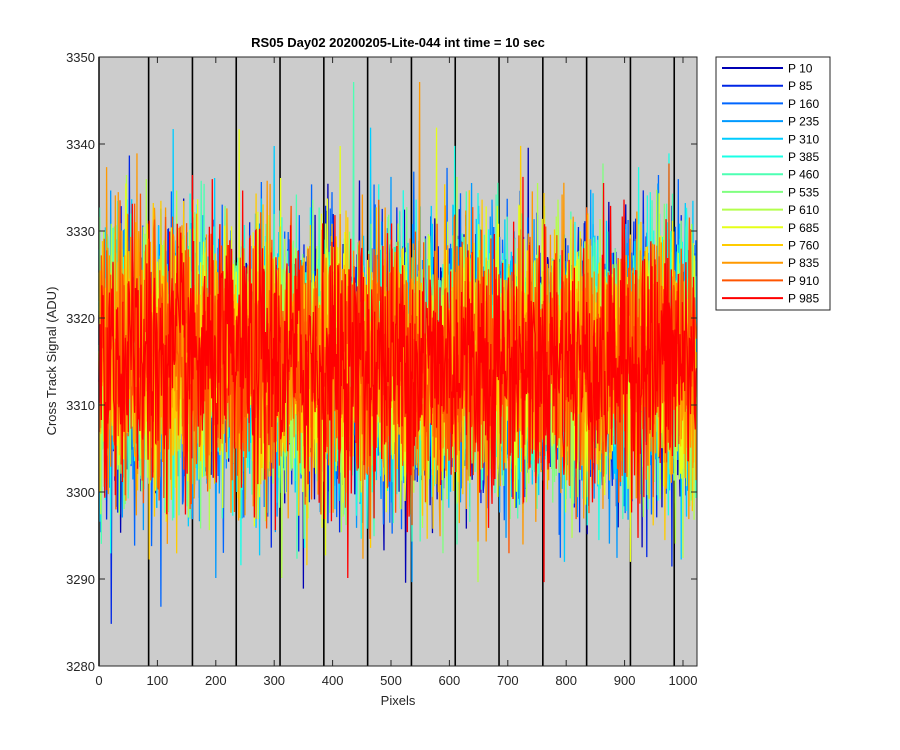 The image size is (900, 750). I want to click on y-tick-label-7: 3350, so click(80, 57).